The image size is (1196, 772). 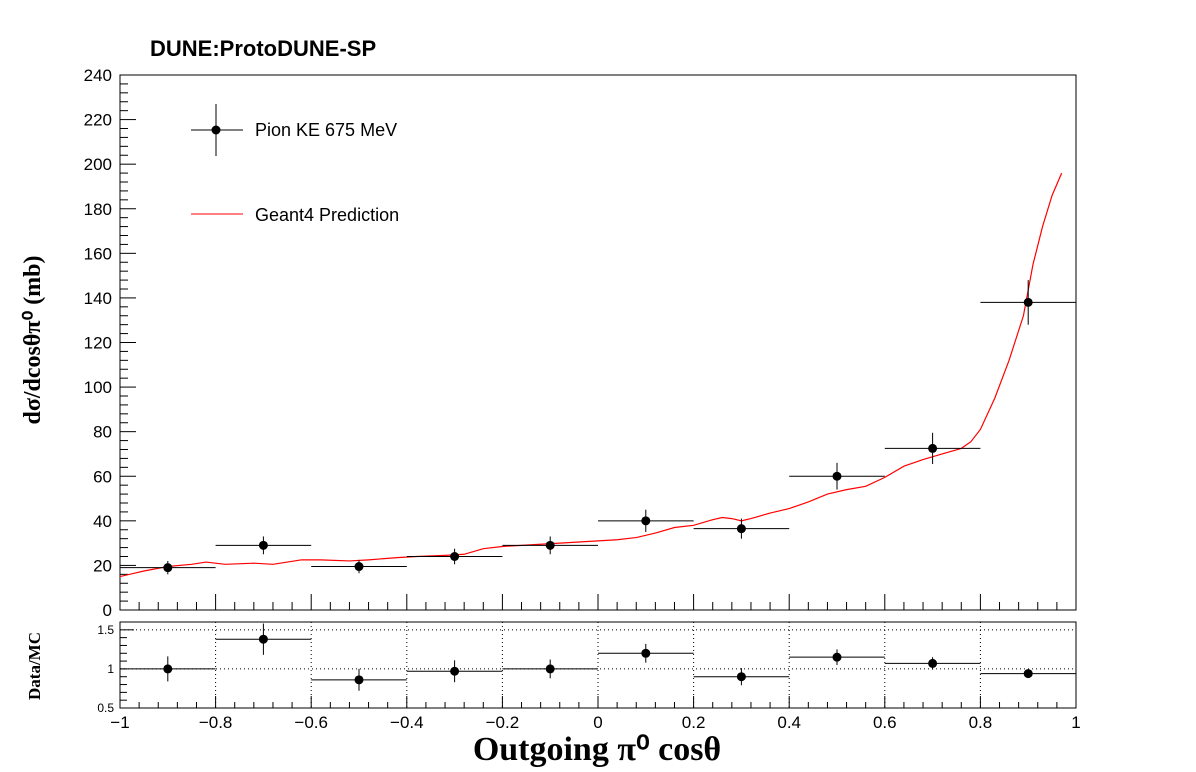 What do you see at coordinates (216, 722) in the screenshot?
I see `x-tick-label: −0.8` at bounding box center [216, 722].